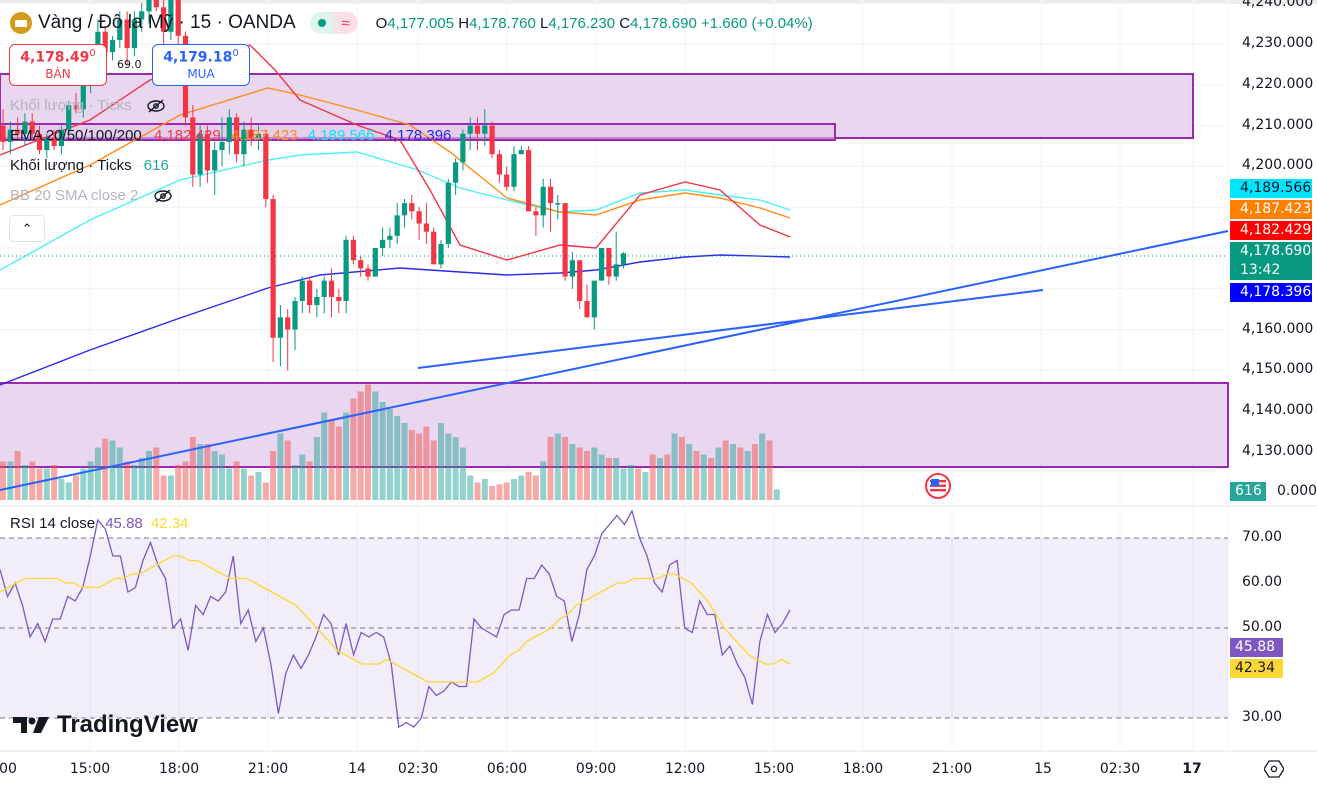  What do you see at coordinates (27, 228) in the screenshot?
I see `collapse-legend-button: ⌃` at bounding box center [27, 228].